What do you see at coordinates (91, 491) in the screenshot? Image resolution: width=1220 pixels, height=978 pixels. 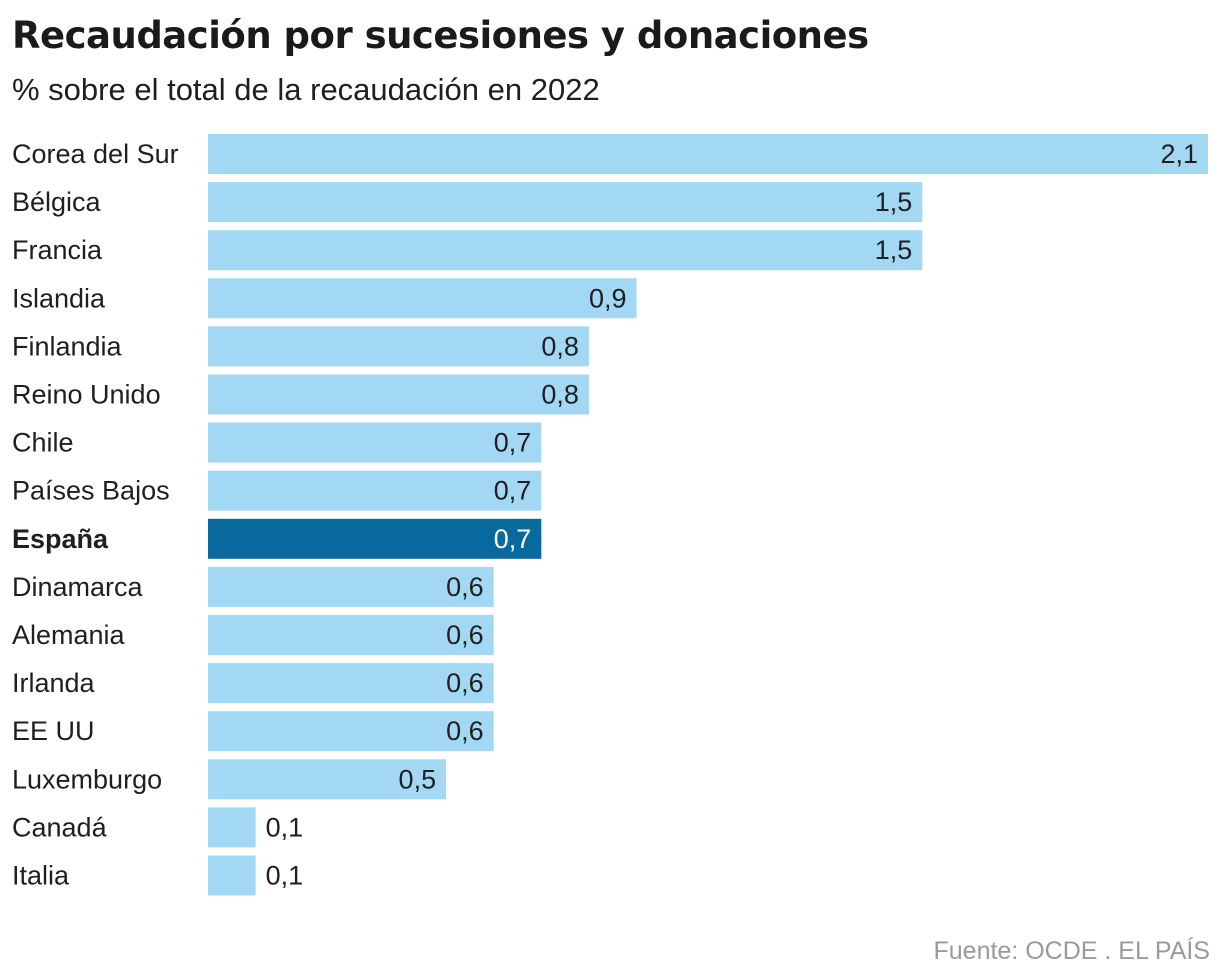 I see `category-label: Países Bajos` at bounding box center [91, 491].